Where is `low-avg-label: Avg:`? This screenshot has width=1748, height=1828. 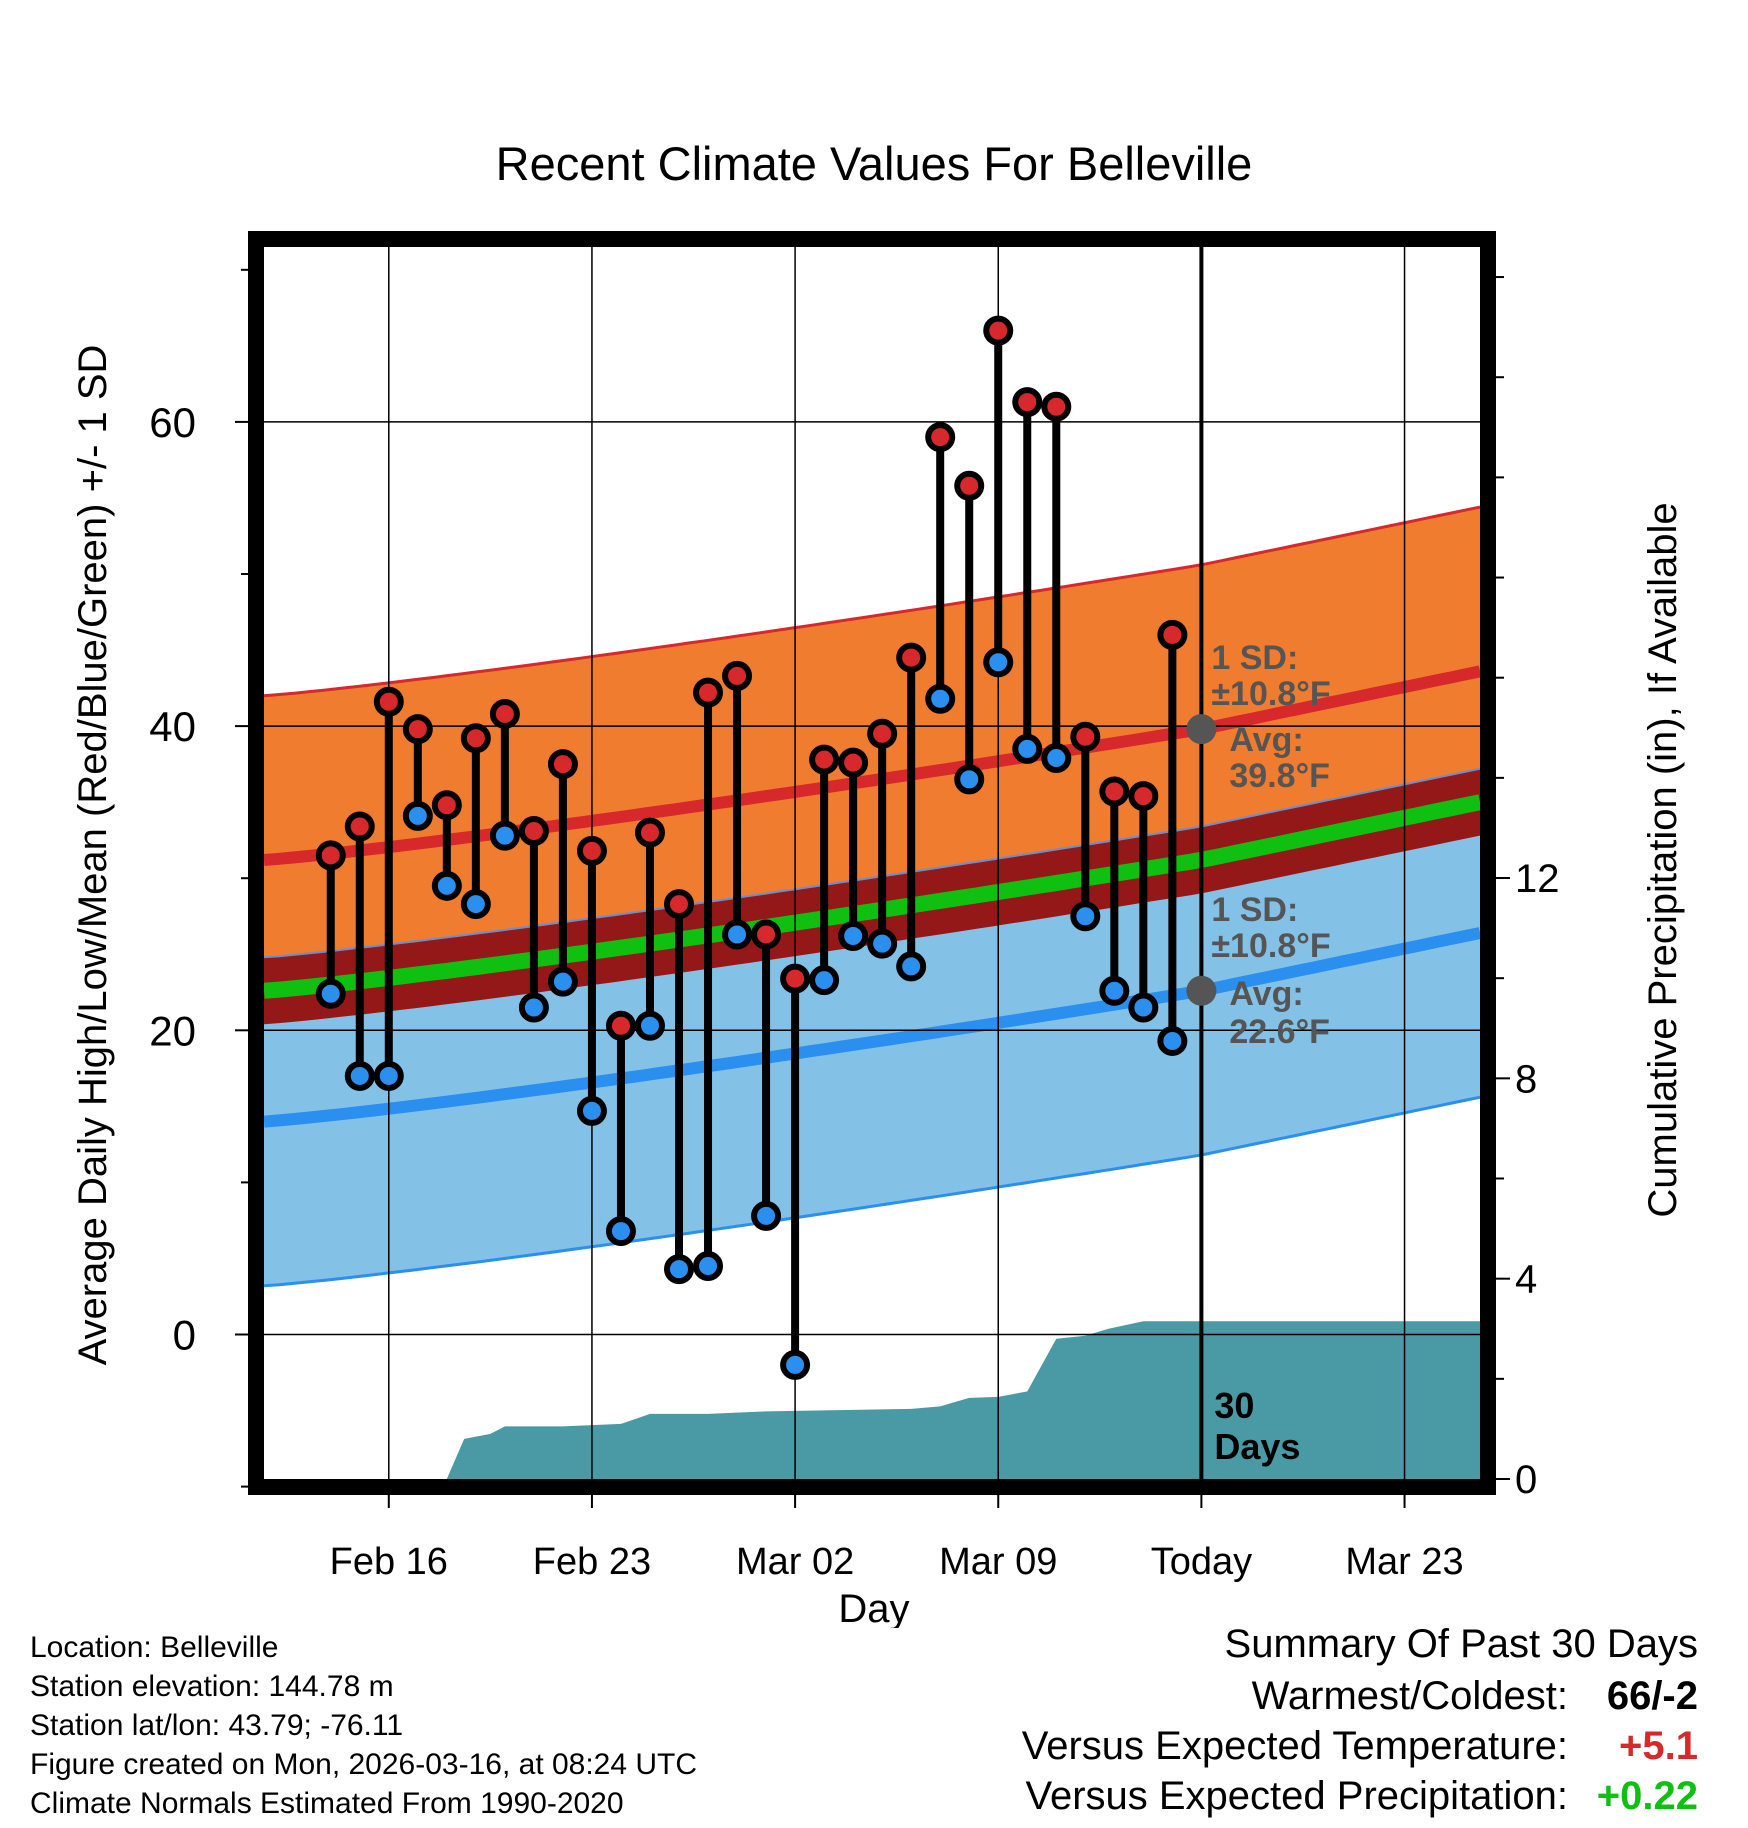
low-avg-label: Avg: is located at coordinates (1266, 994).